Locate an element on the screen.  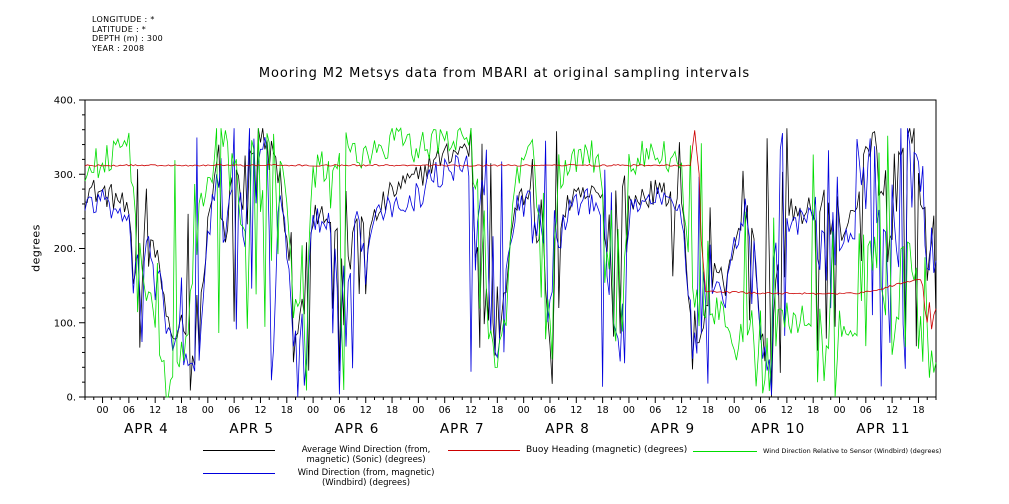
legend-line-sonic-icon is located at coordinates (239, 450).